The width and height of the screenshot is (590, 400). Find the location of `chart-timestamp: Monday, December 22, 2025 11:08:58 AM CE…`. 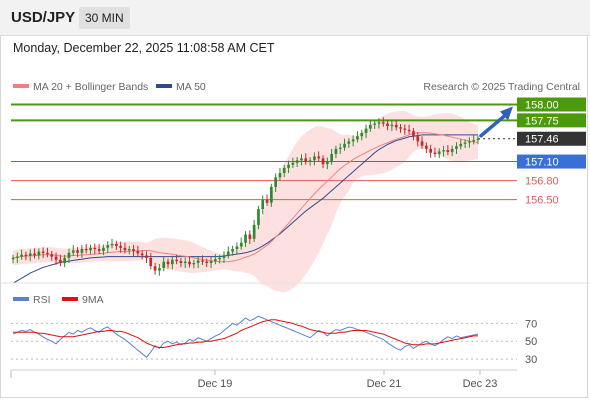

chart-timestamp: Monday, December 22, 2025 11:08:58 AM CE… is located at coordinates (144, 48).